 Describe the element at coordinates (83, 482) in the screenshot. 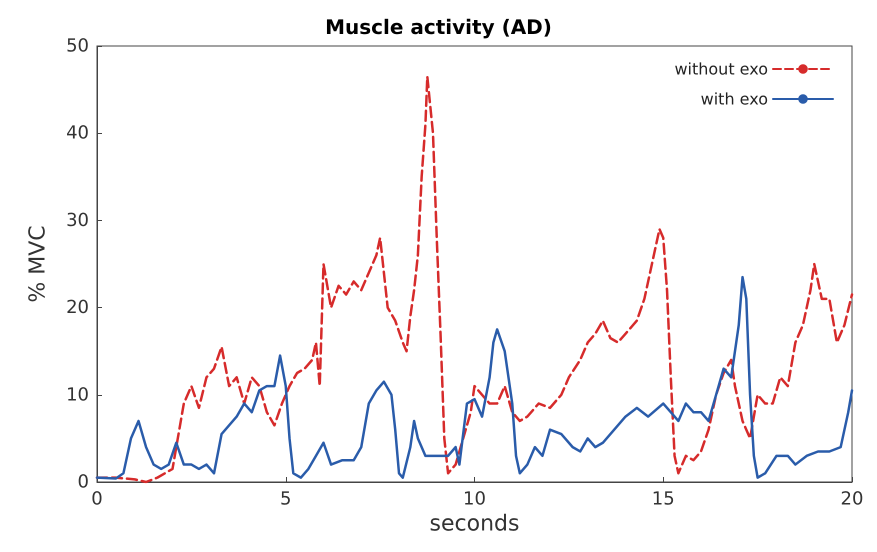

I see `y-tick-label: 0` at that location.